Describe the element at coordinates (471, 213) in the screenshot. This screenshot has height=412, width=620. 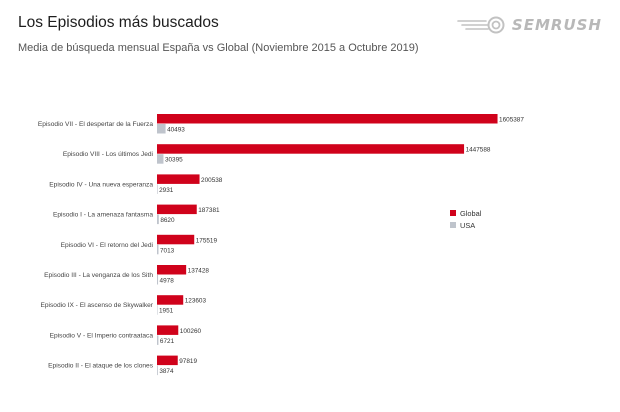
I see `legend-label-global: Global` at that location.